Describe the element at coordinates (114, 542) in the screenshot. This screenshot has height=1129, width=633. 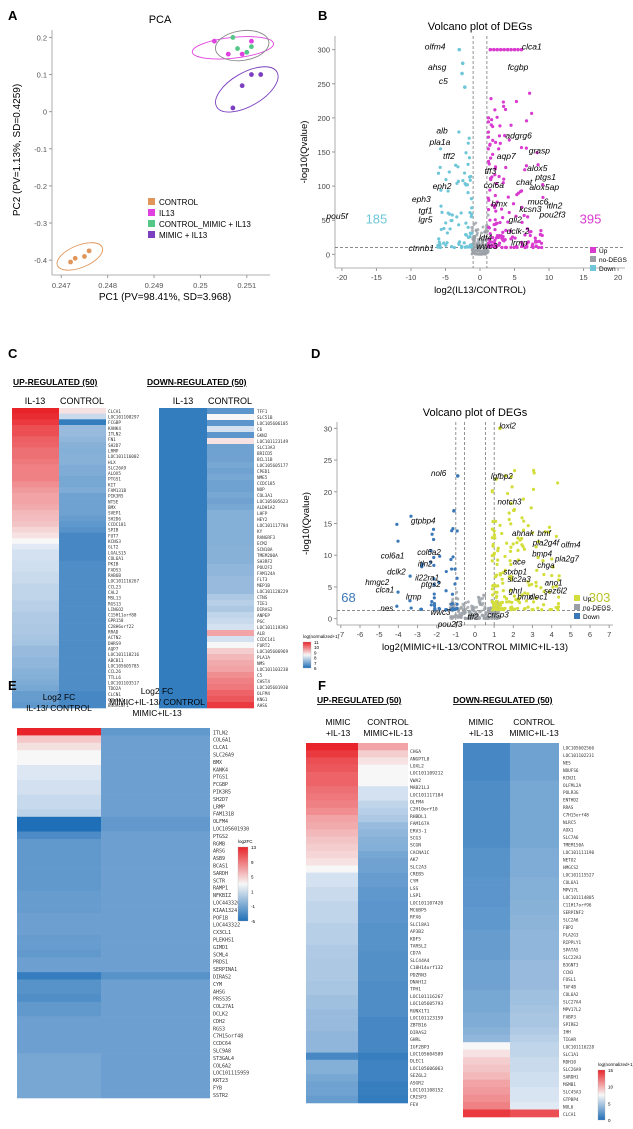
I see `gene-label: KCNS3` at that location.